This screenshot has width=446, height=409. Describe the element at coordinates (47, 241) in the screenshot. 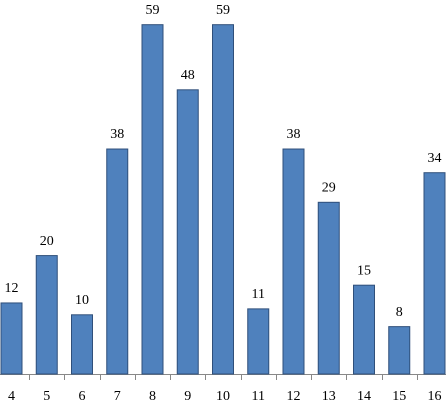

I see `value-label: 20` at that location.